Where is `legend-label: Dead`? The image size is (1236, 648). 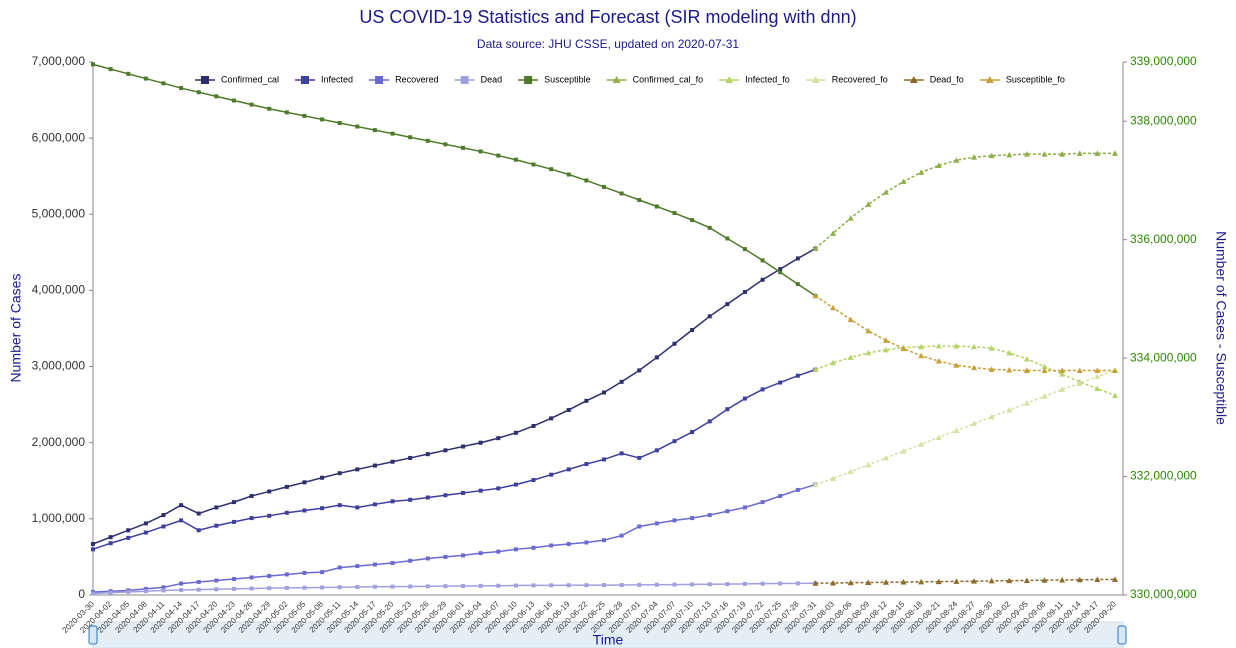 legend-label: Dead is located at coordinates (492, 79).